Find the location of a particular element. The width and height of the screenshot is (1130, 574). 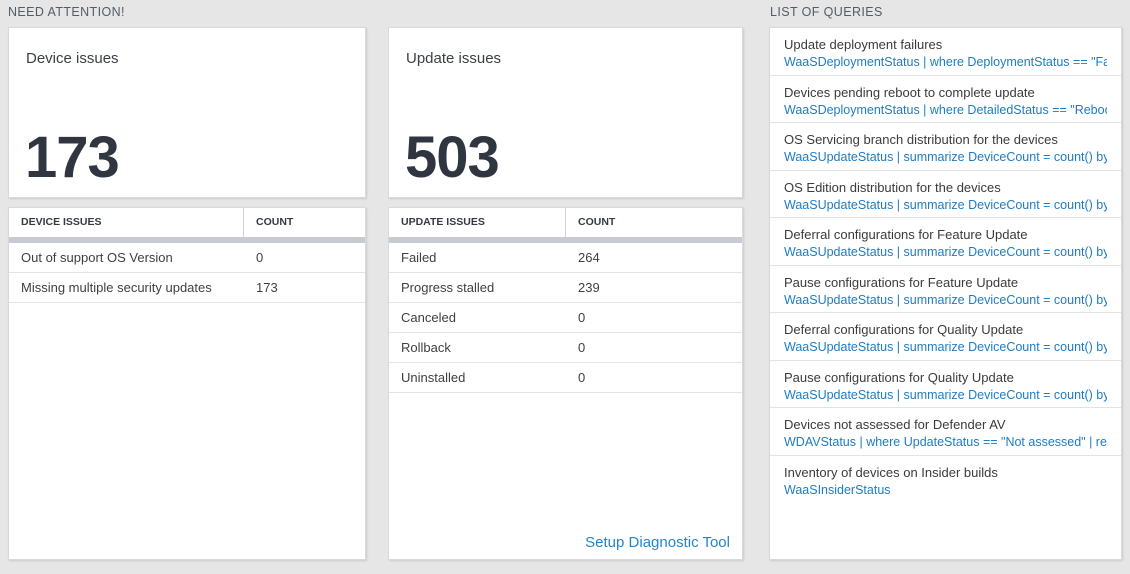

device-issues-tile: Device issues 173 is located at coordinates (187, 112).